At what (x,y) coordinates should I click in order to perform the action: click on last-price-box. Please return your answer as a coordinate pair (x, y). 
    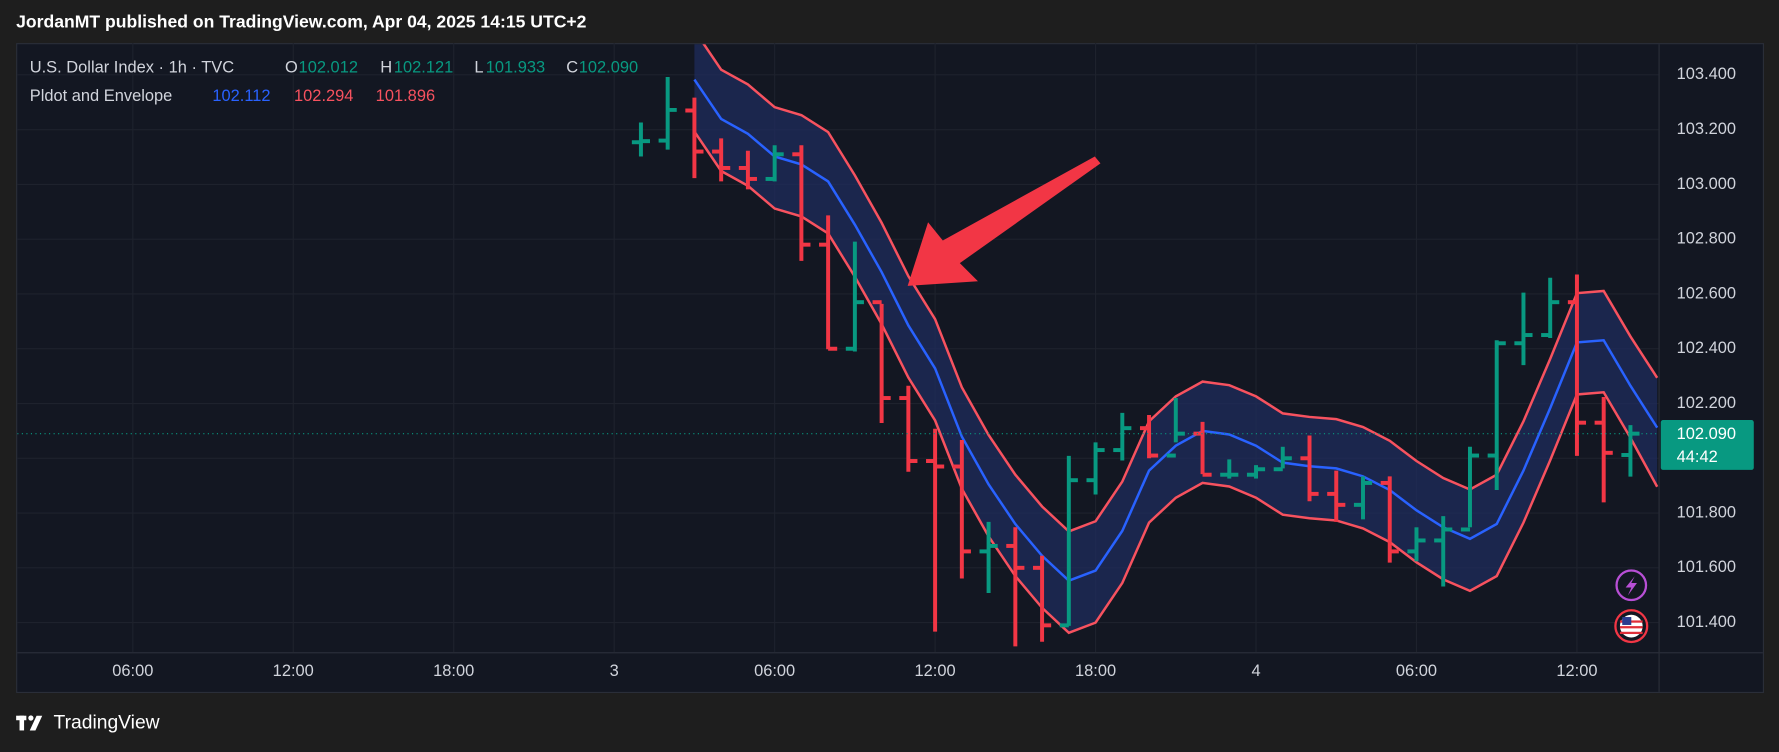
    Looking at the image, I should click on (1707, 445).